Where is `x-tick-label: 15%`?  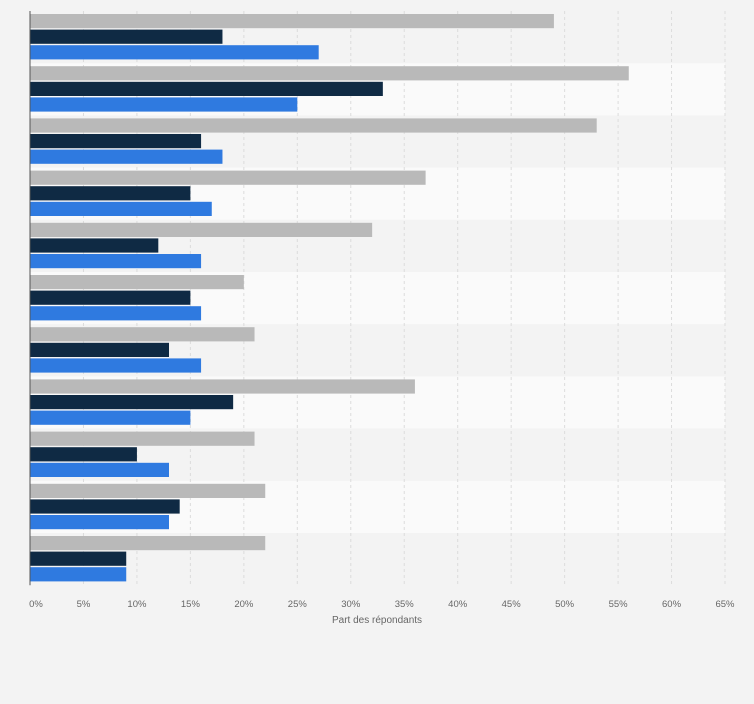 x-tick-label: 15% is located at coordinates (191, 604).